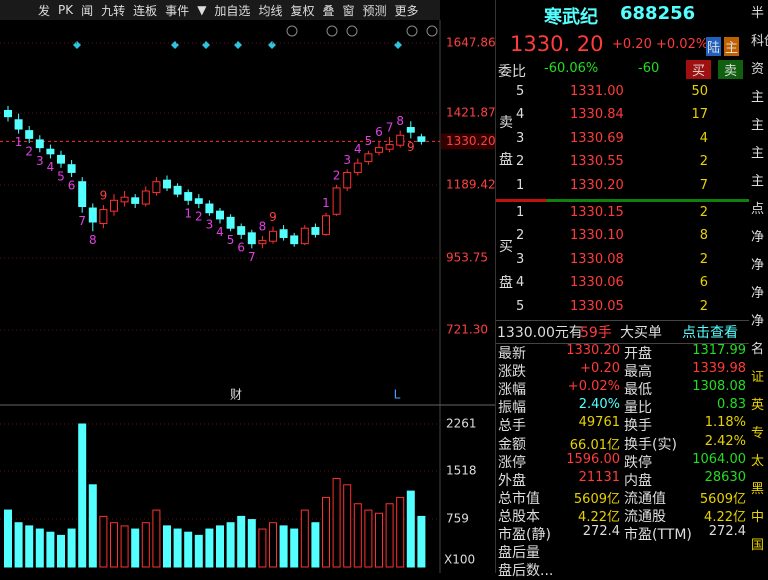 The width and height of the screenshot is (768, 580). What do you see at coordinates (758, 545) in the screenshot?
I see `side-fragment: 国` at bounding box center [758, 545].